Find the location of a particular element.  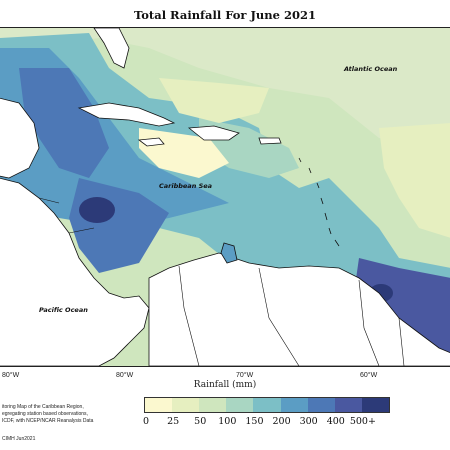

legend-label: 50 is located at coordinates (200, 421).